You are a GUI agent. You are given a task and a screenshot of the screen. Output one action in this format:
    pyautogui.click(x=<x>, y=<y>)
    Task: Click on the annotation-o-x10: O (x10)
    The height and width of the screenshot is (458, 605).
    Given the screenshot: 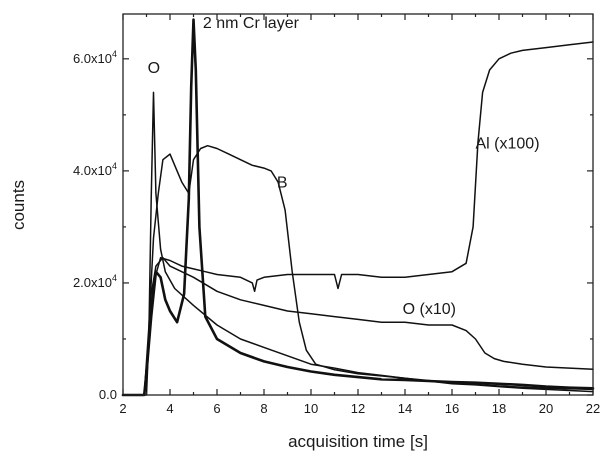 What is the action you would take?
    pyautogui.click(x=429, y=309)
    